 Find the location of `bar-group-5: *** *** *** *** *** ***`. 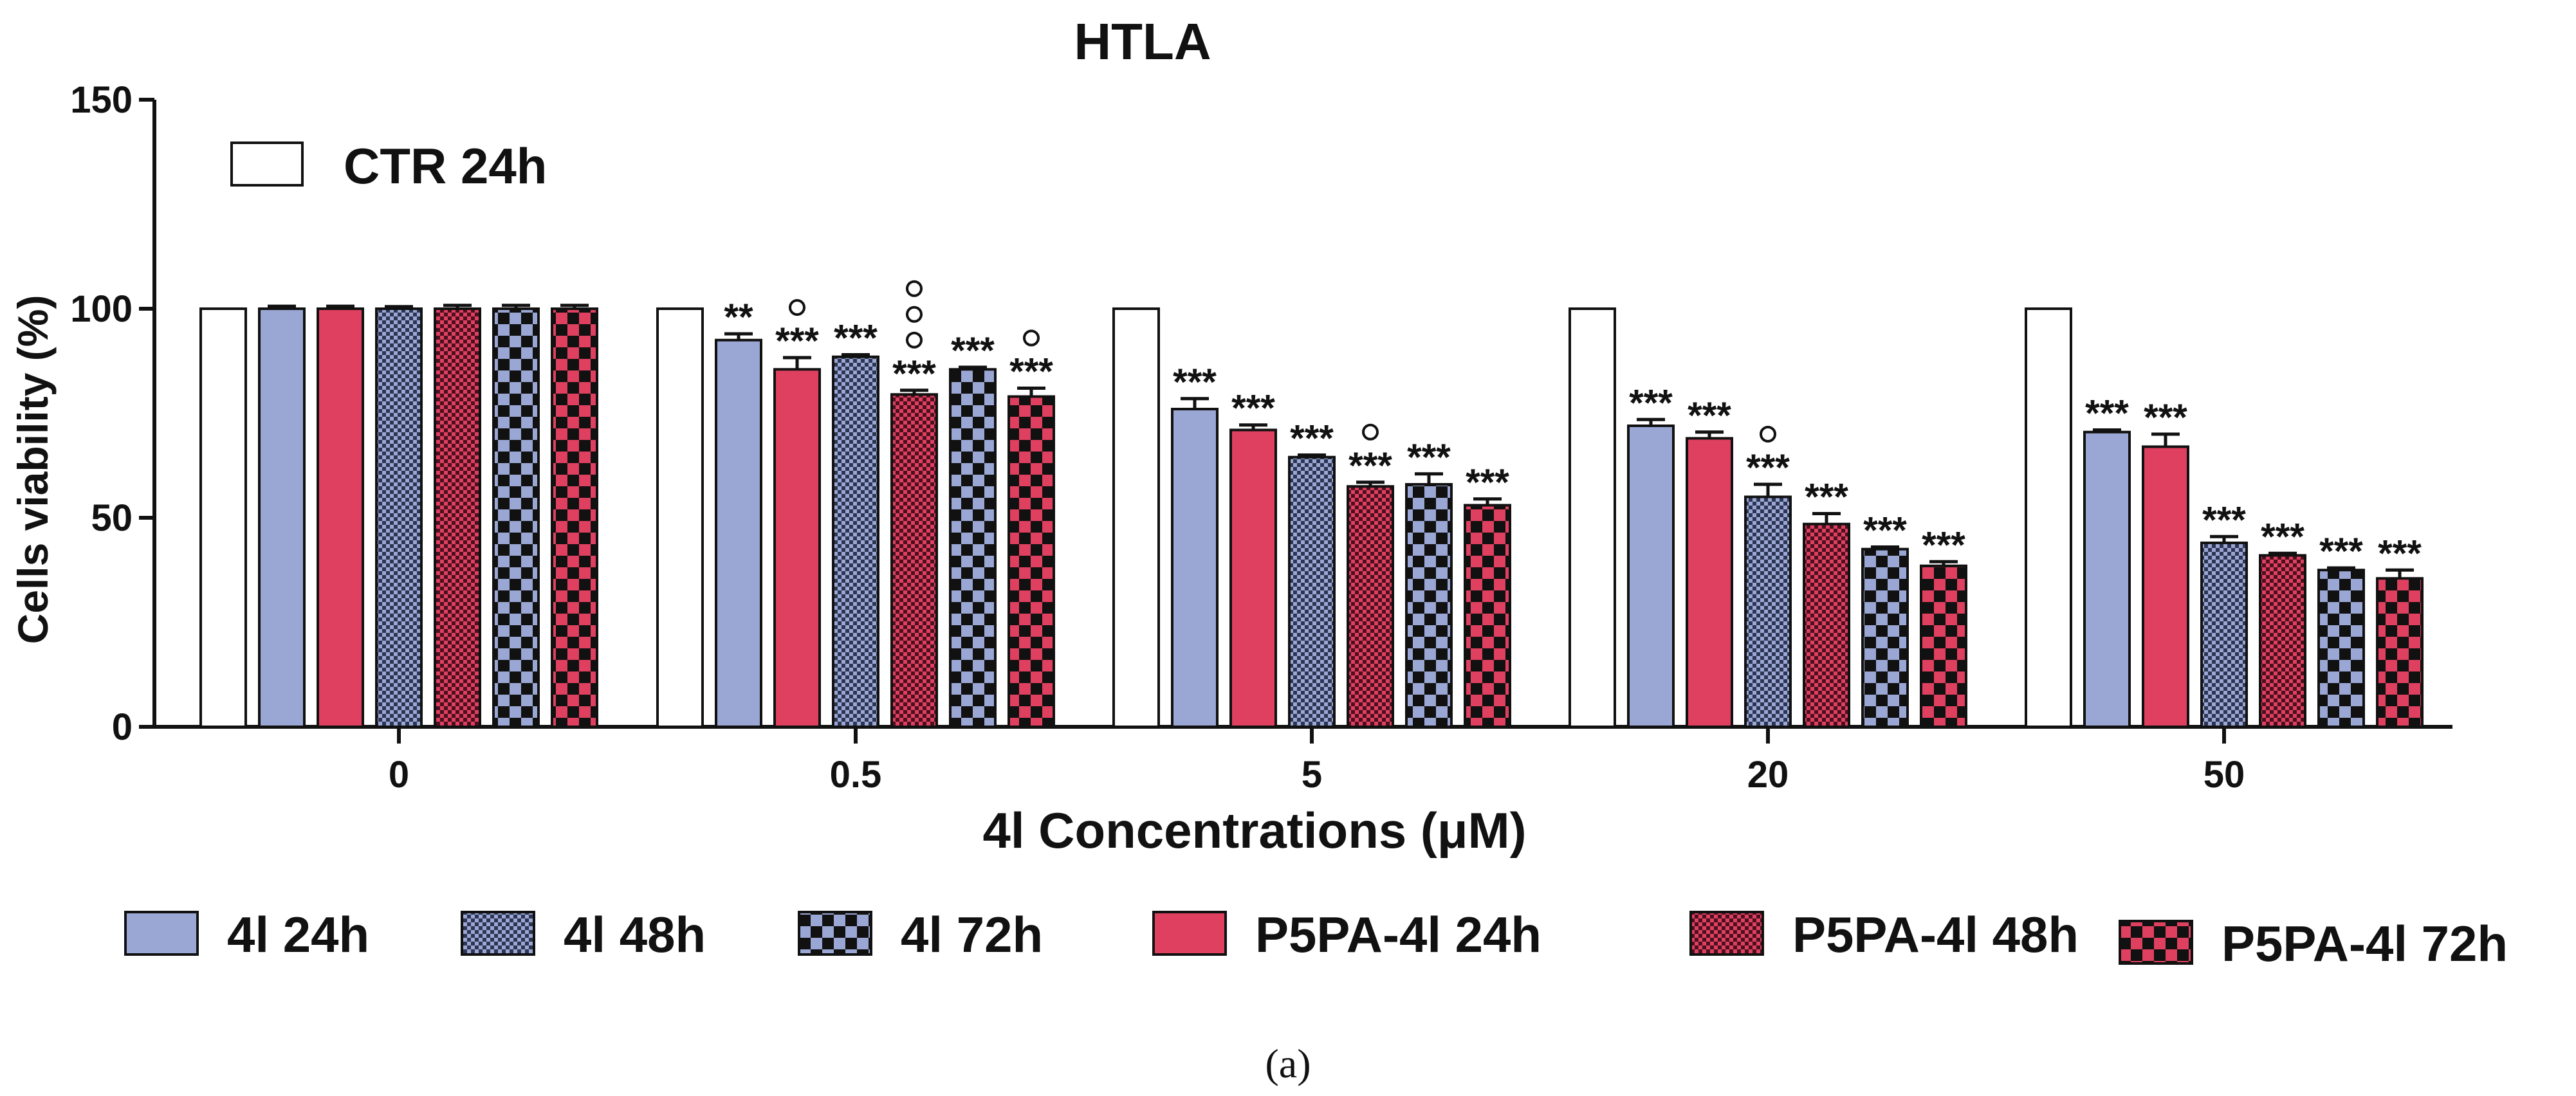

bar-group-5: *** *** *** *** *** *** is located at coordinates (1311, 517).